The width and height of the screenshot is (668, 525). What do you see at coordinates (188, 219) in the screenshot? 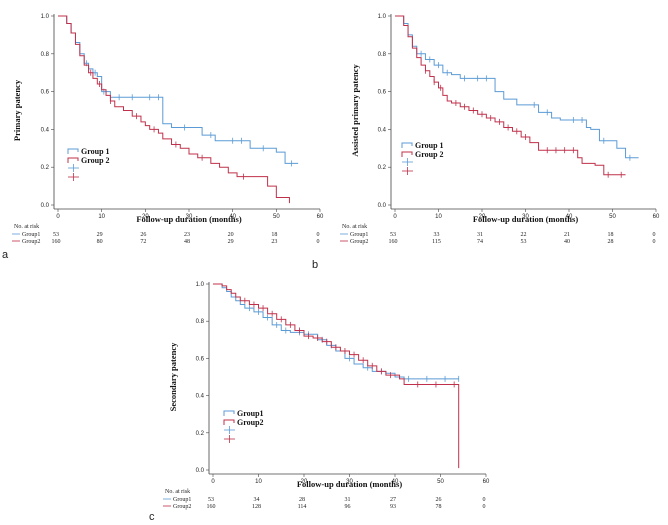
I see `panel-a-x-axis-label: Follow-up duration (months)` at bounding box center [188, 219].